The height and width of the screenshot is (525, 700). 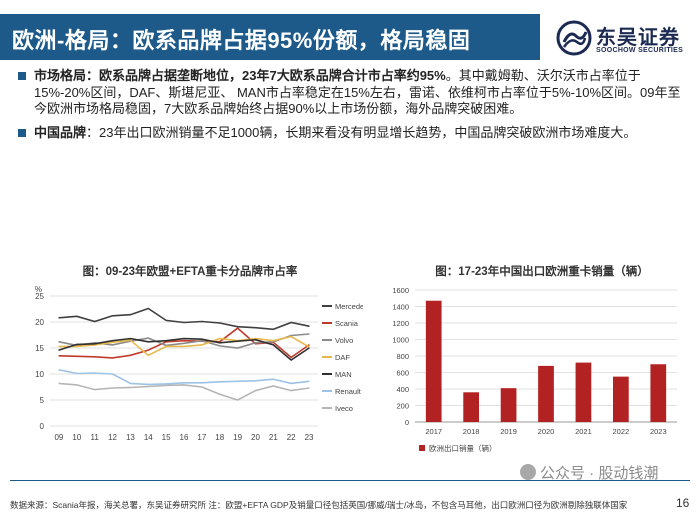 What do you see at coordinates (184, 319) in the screenshot?
I see `series-line-mercedes` at bounding box center [184, 319].